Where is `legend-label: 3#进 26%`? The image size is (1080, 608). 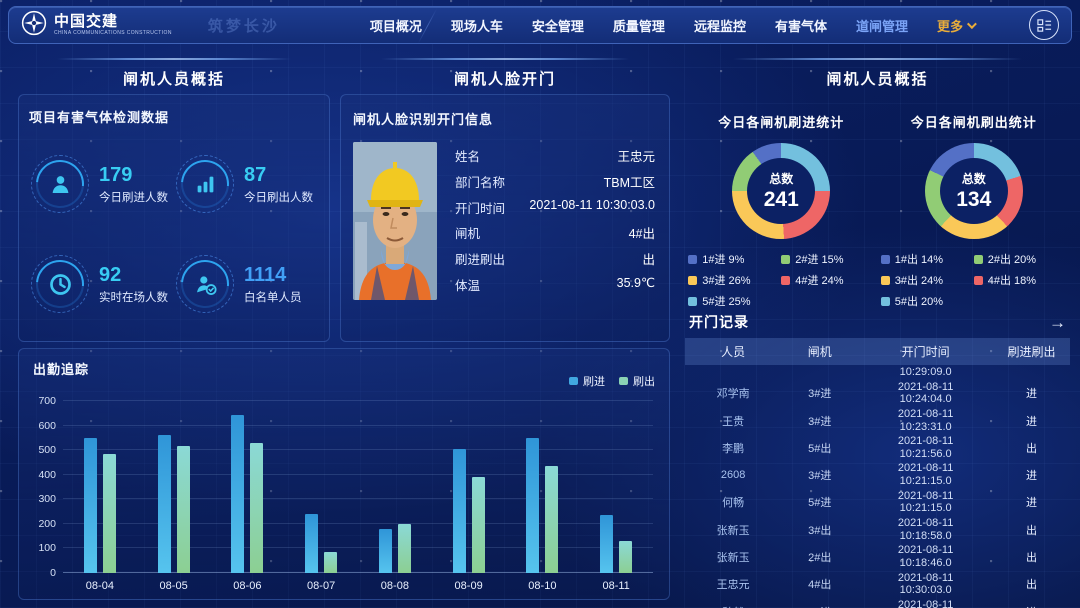
legend-label: 3#进 26% is located at coordinates (726, 281).